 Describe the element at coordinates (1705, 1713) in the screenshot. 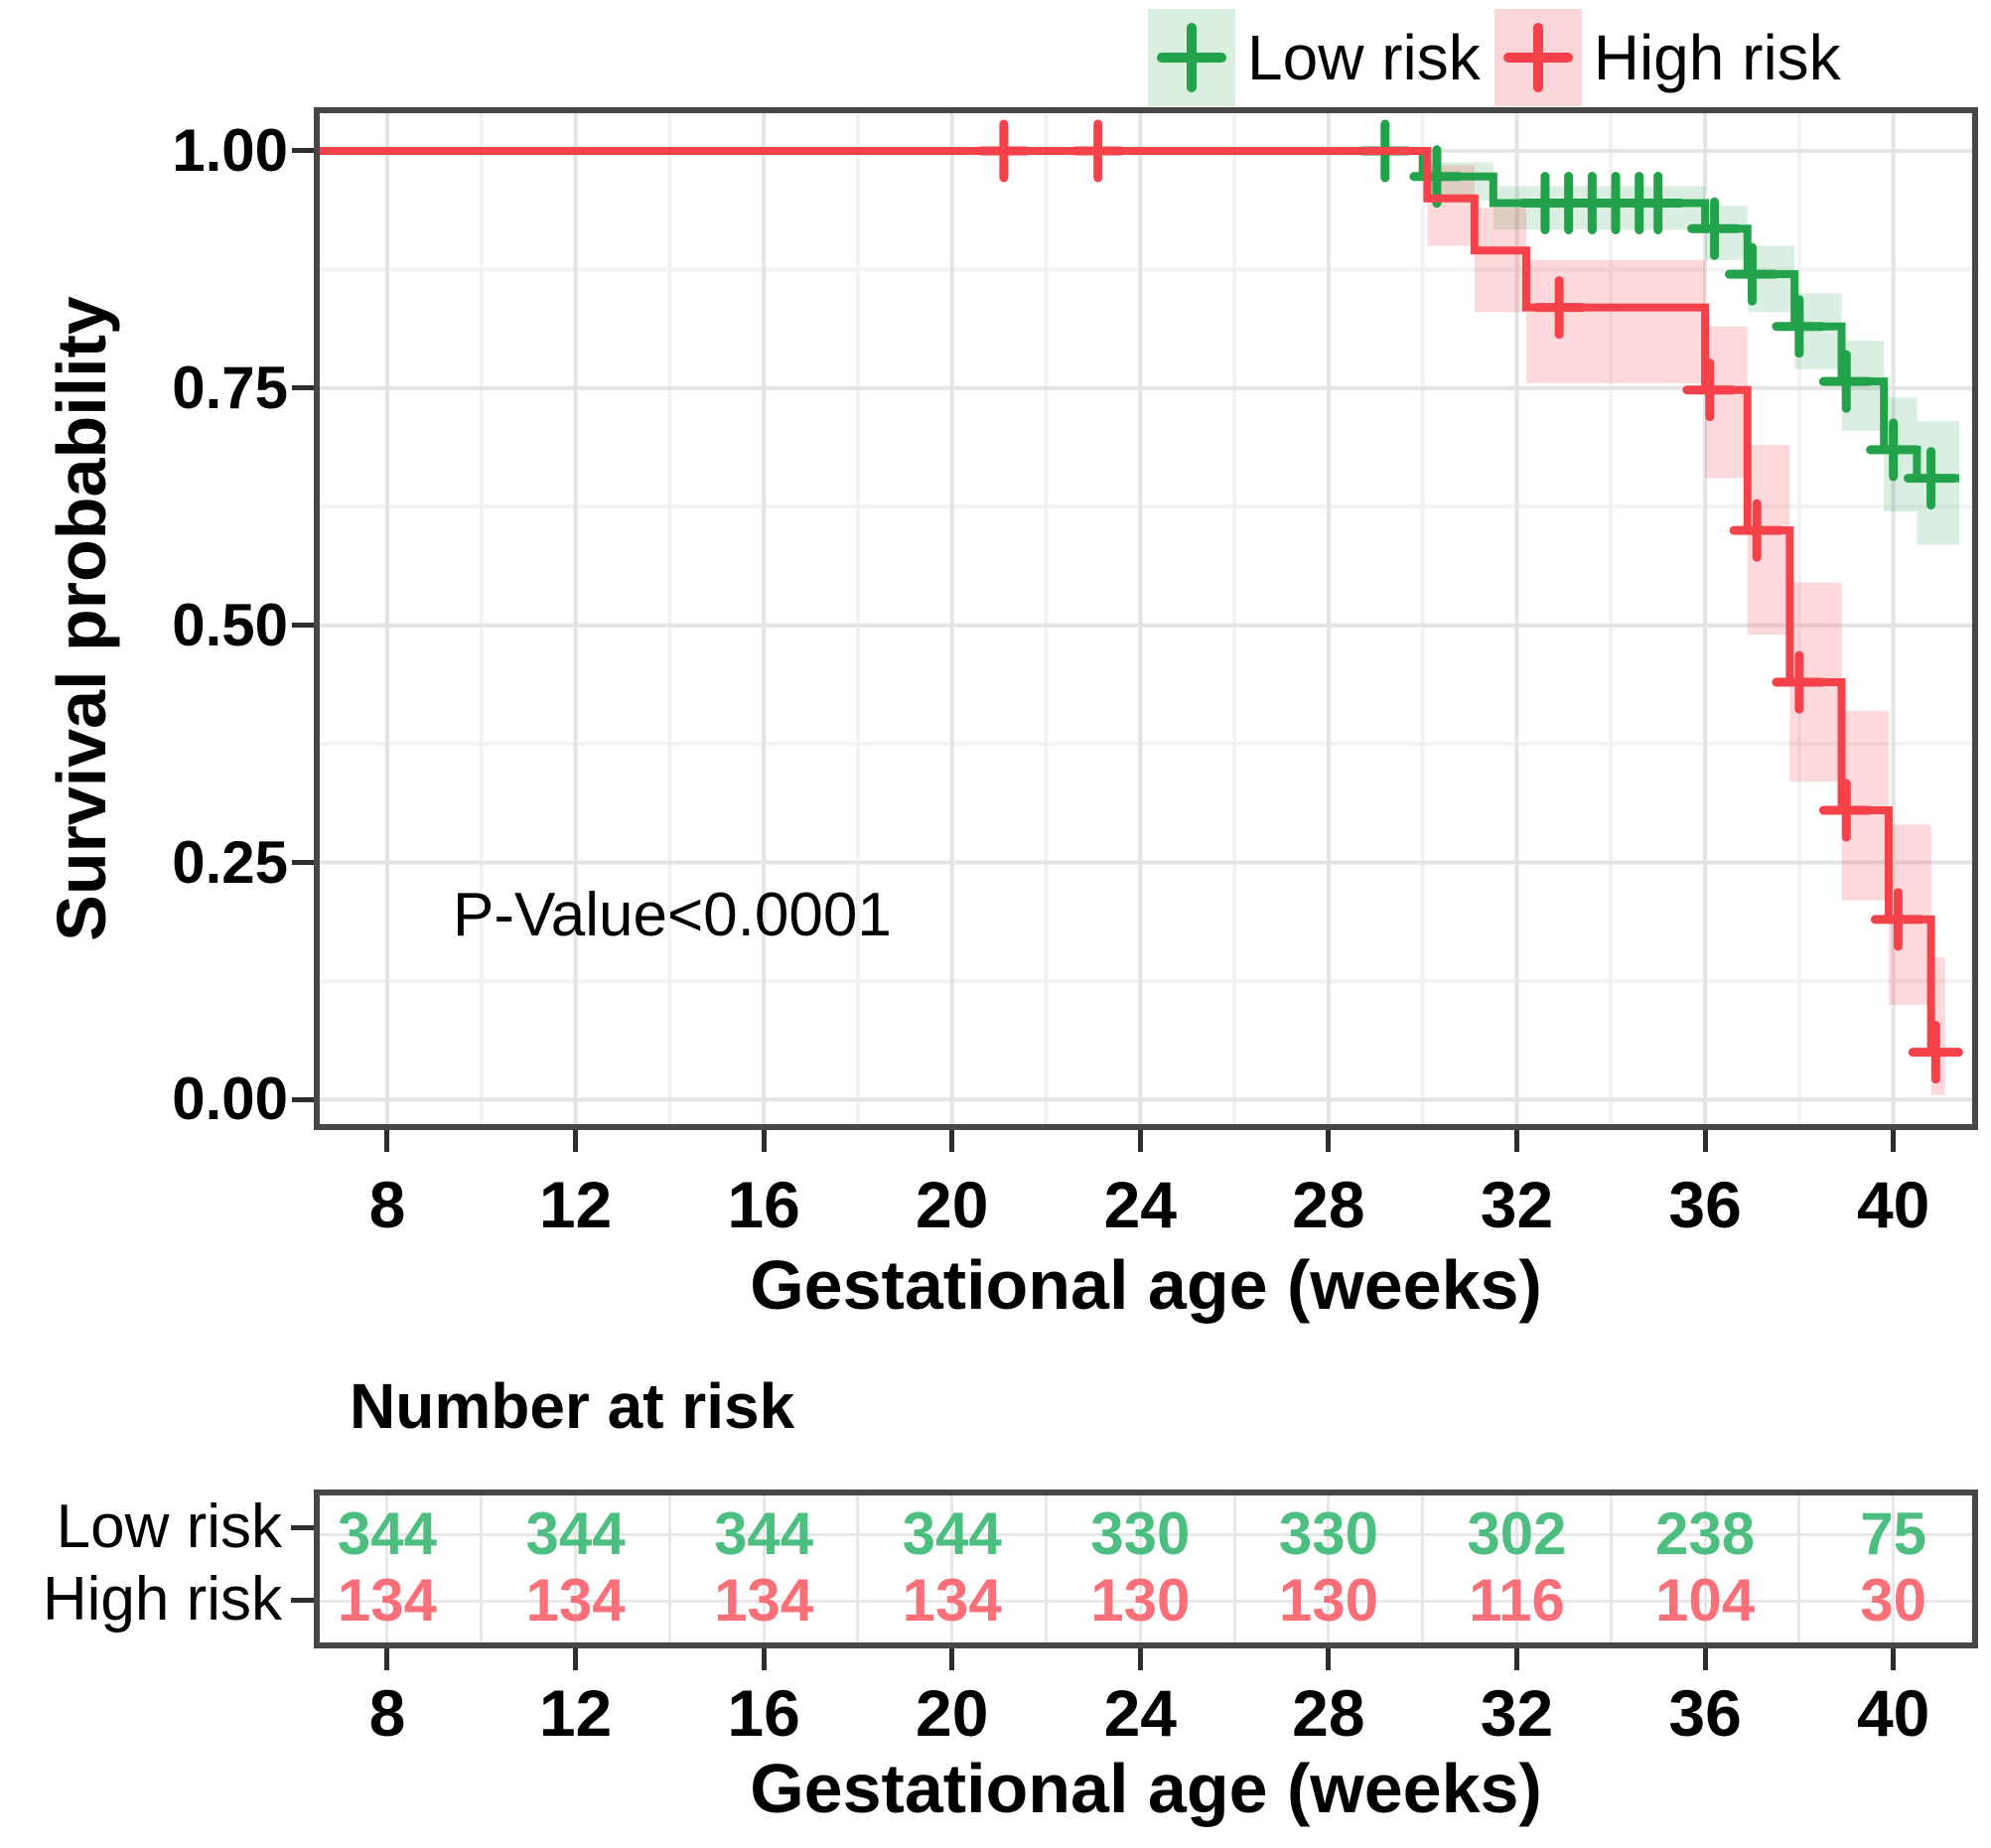

I see `risk-table-x-tick-label: 36` at that location.